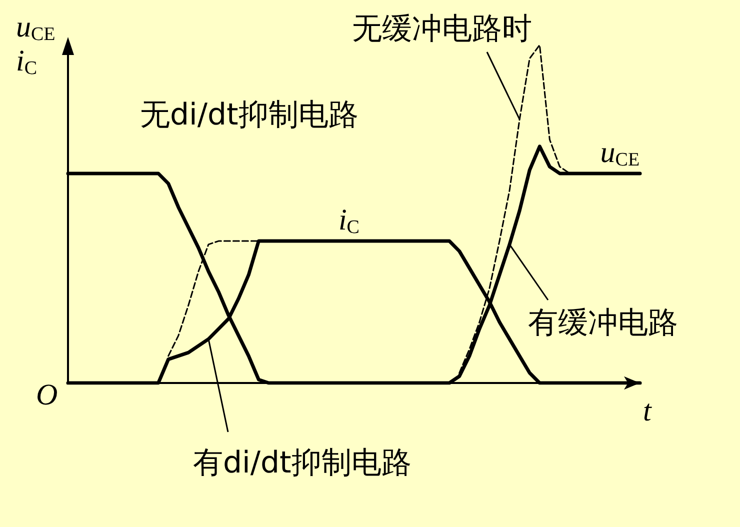  I want to click on text: 有di/dt抑制电路, so click(302, 463).